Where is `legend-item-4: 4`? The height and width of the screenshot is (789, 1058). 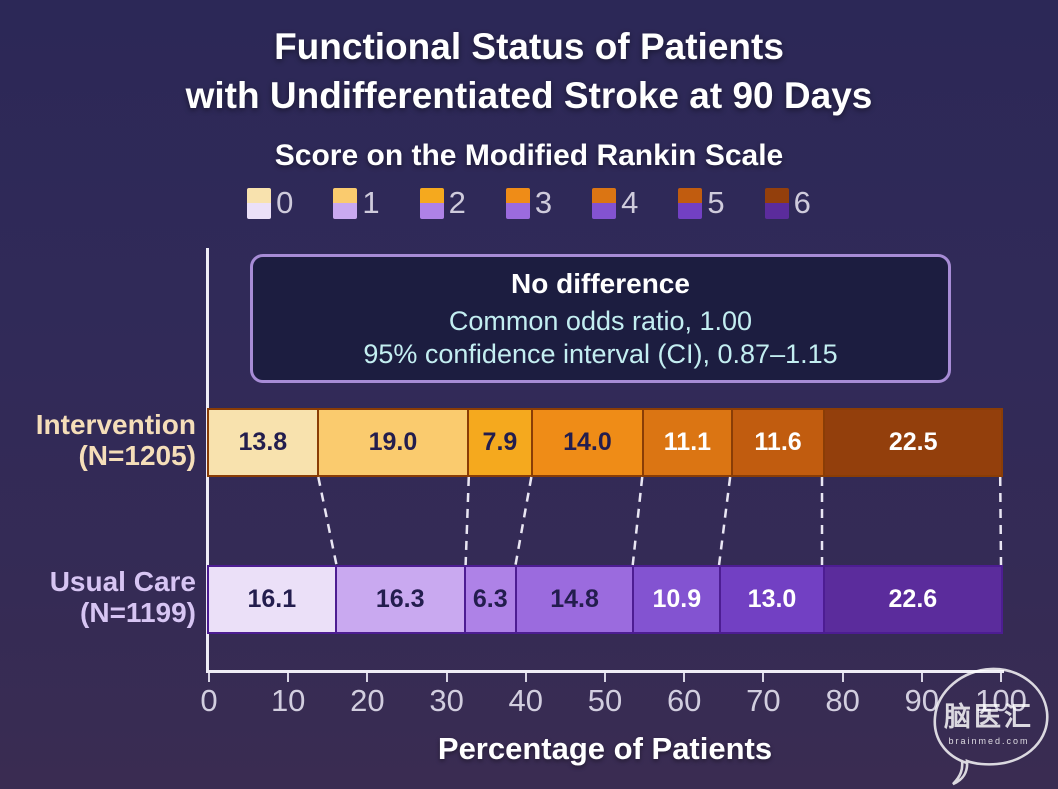 legend-item-4: 4 is located at coordinates (615, 203).